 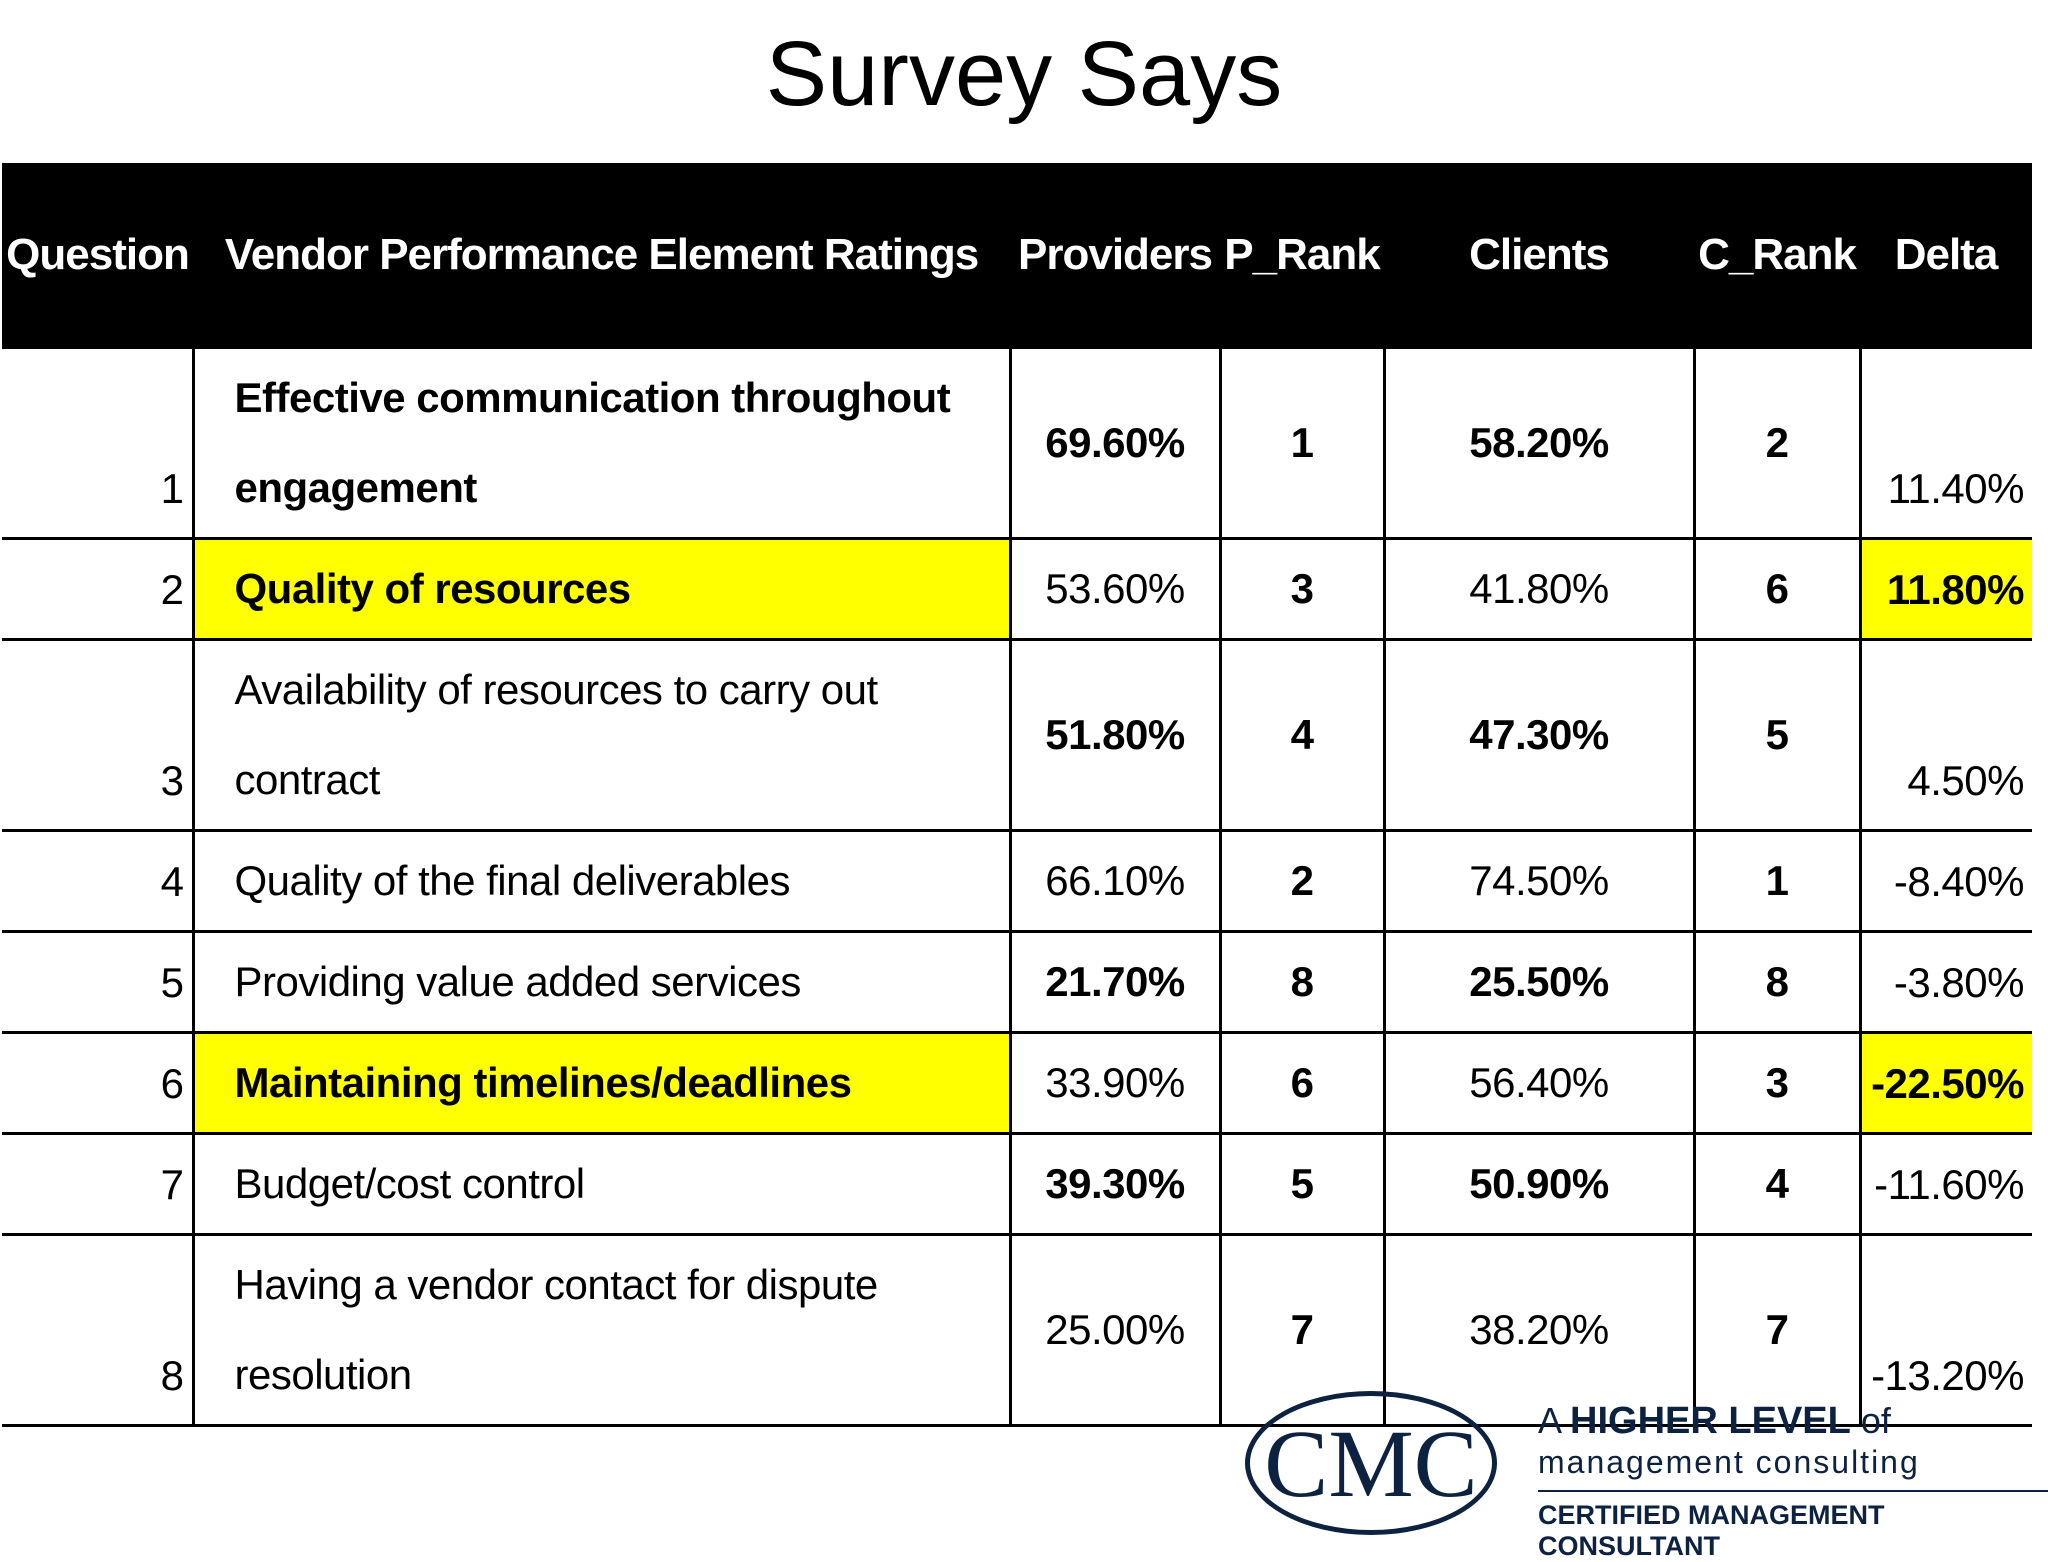 What do you see at coordinates (601, 1184) in the screenshot?
I see `element: Budget/cost control` at bounding box center [601, 1184].